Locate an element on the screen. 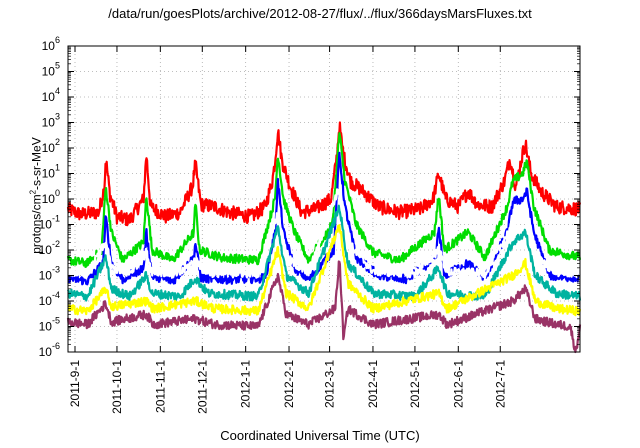 The image size is (640, 448). y-tick-label: 10⁴ is located at coordinates (51, 95).